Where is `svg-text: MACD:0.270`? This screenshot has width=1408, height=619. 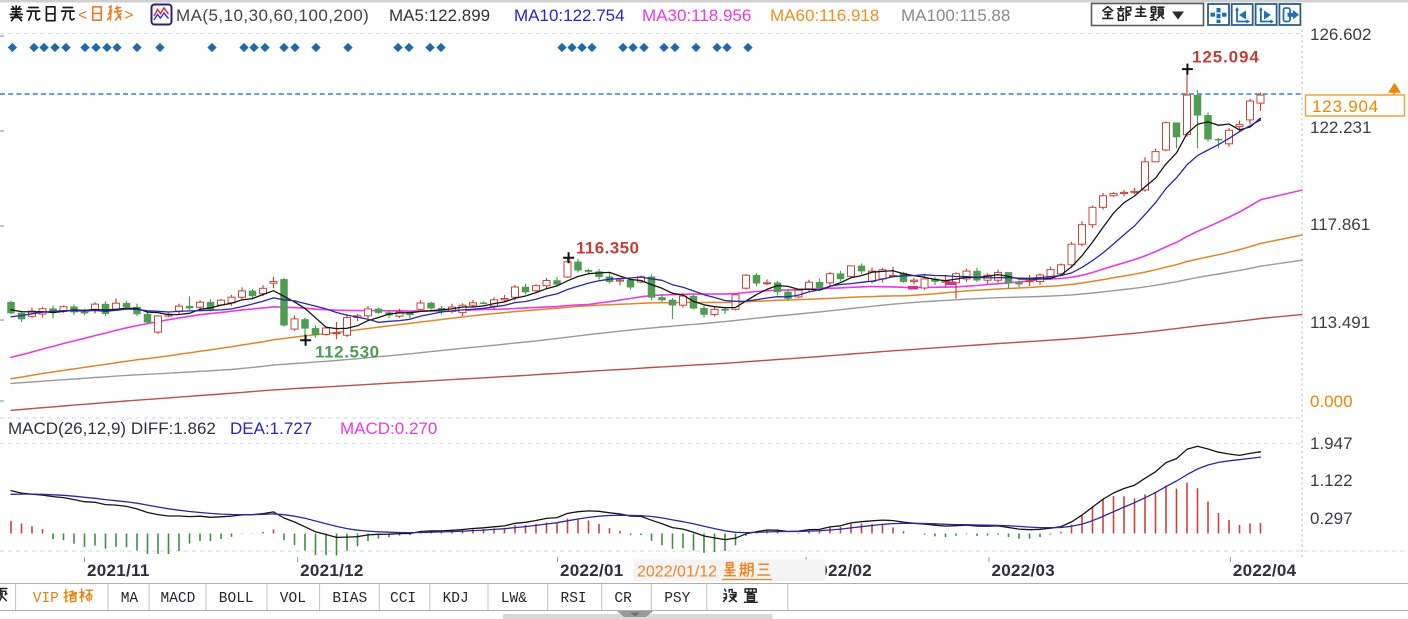 svg-text: MACD:0.270 is located at coordinates (388, 428).